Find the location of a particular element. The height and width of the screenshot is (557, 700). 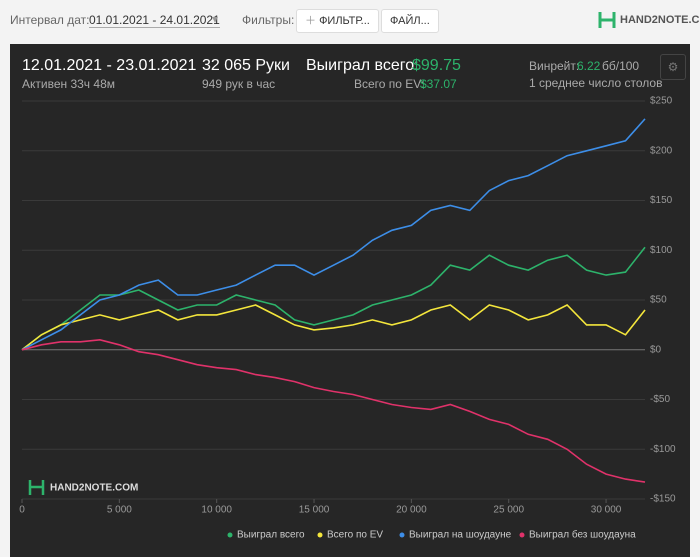

watermark-icon is located at coordinates (36, 487).